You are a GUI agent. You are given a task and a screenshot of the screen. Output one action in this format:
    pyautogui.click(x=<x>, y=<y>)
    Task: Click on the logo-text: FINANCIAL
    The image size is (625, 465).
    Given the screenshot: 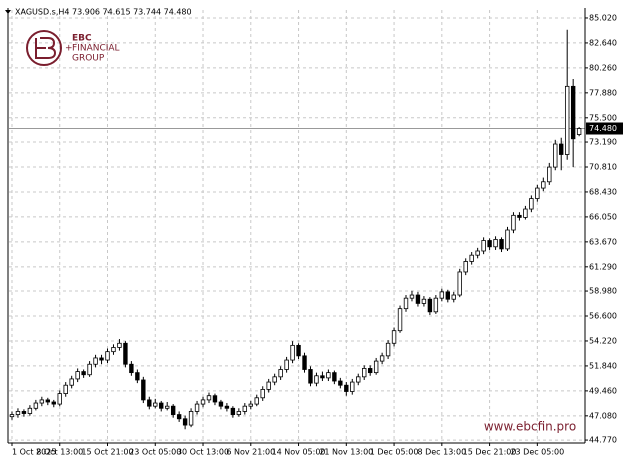 What is the action you would take?
    pyautogui.click(x=96, y=49)
    